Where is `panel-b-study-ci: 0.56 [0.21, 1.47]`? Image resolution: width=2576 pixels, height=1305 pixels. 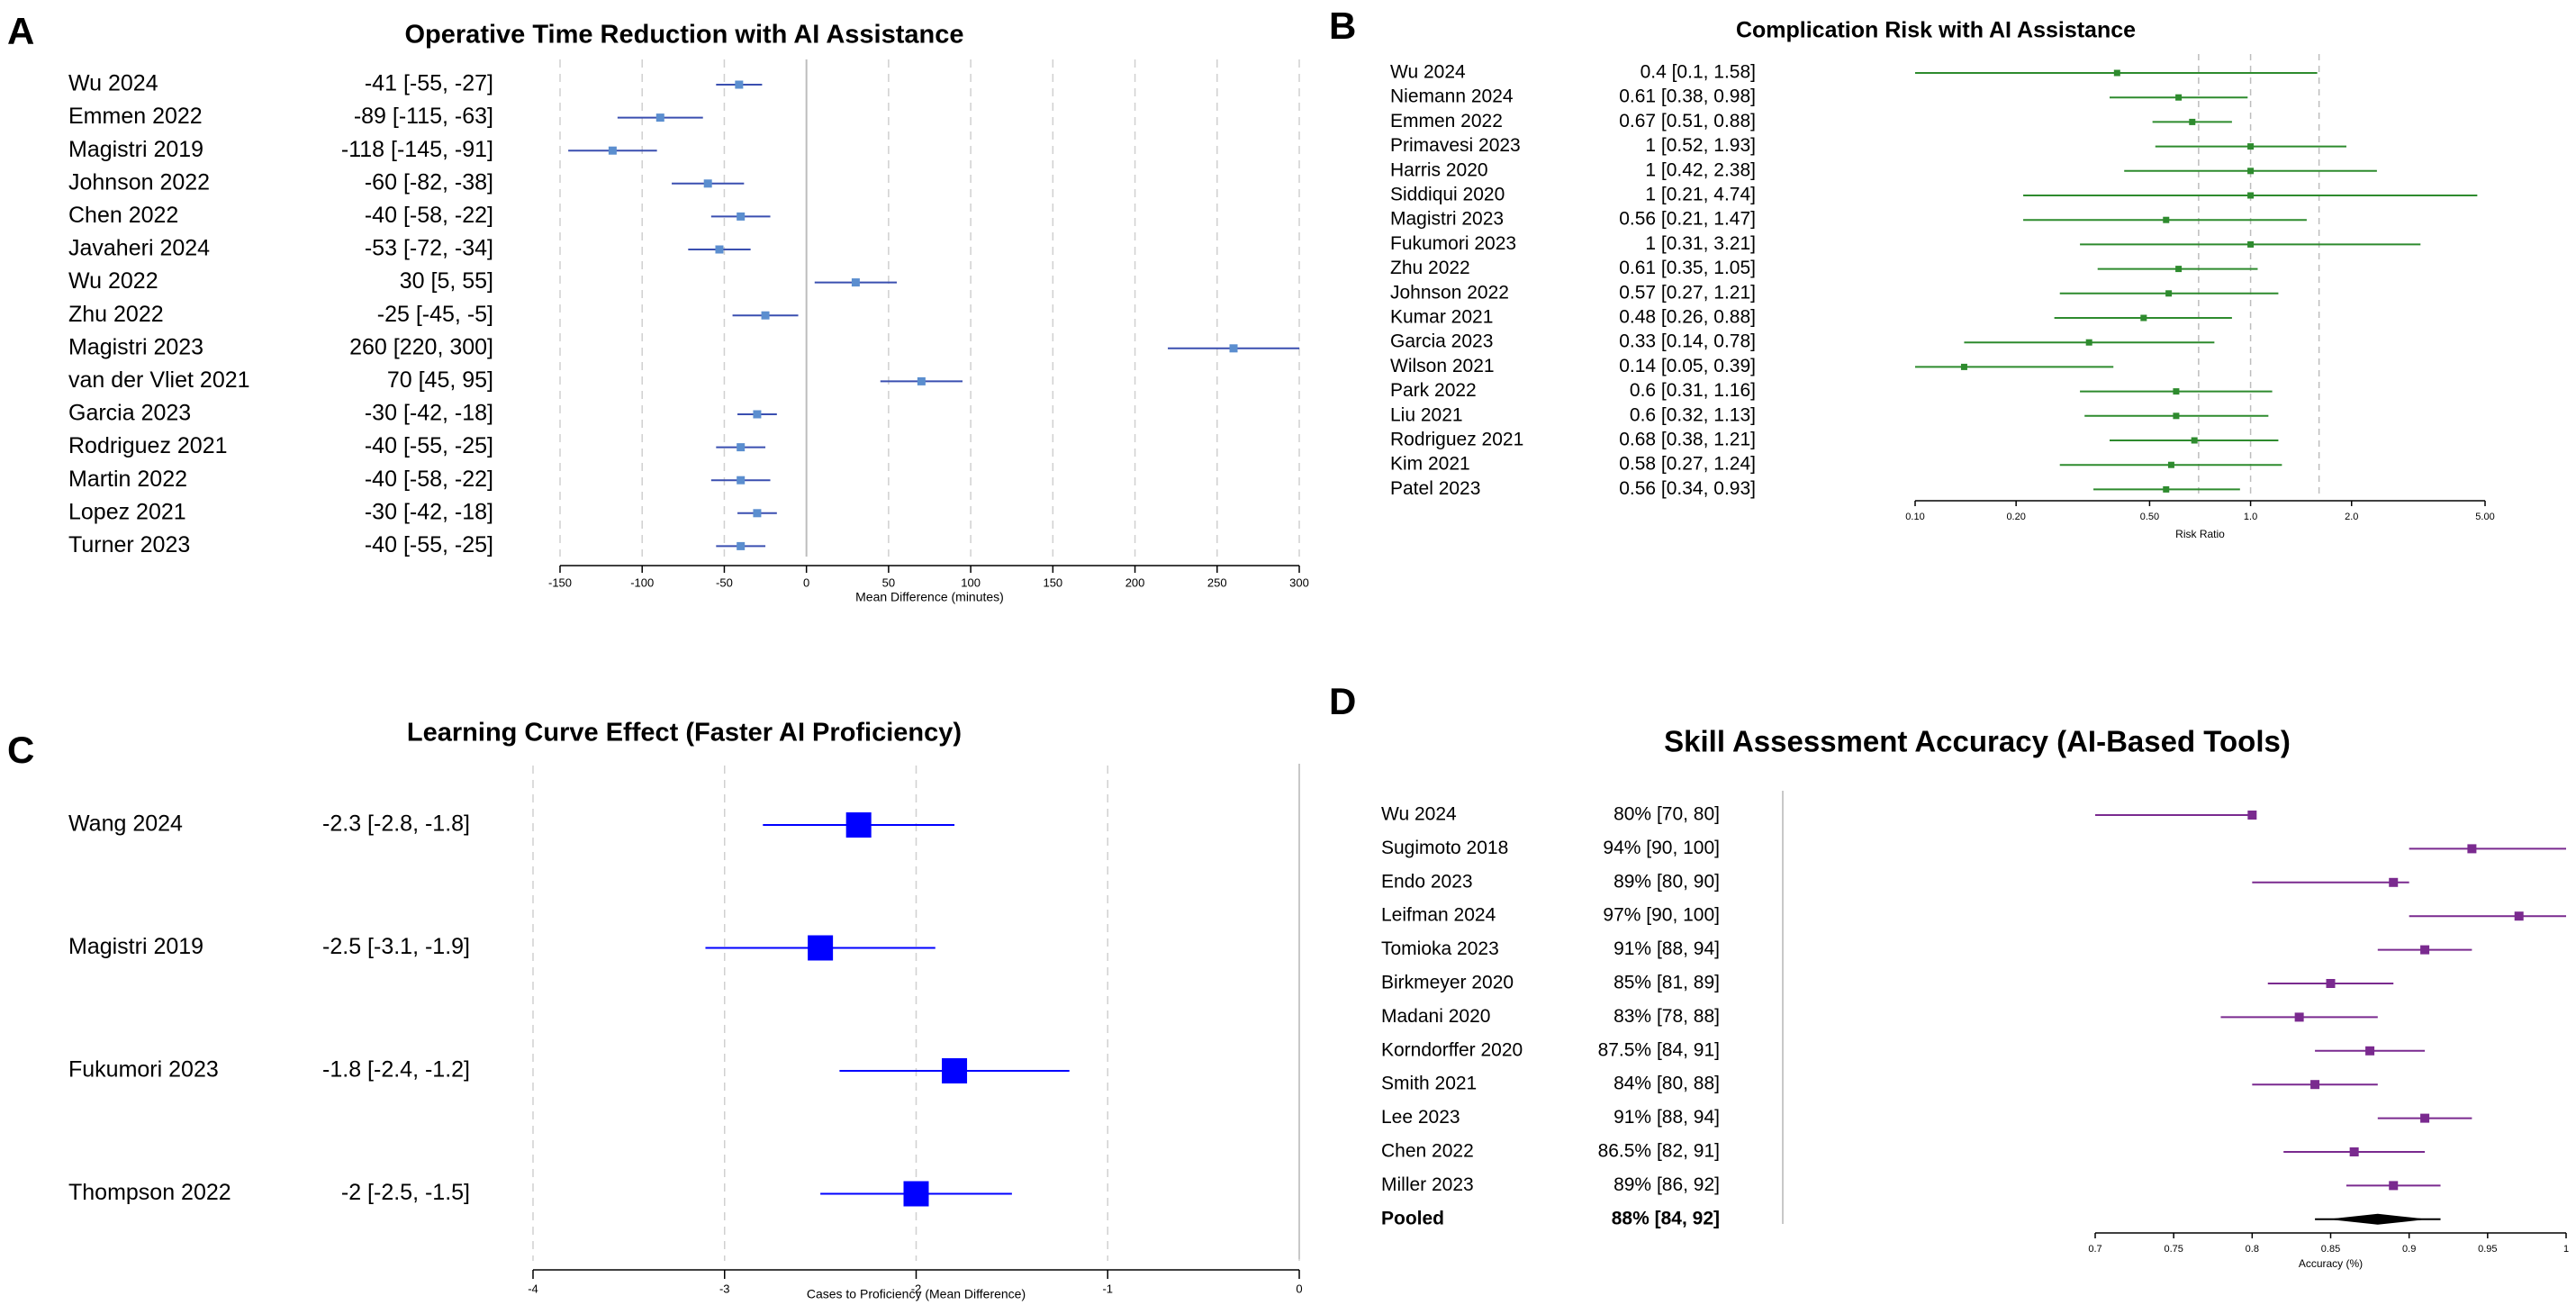 panel-b-study-ci: 0.56 [0.21, 1.47] is located at coordinates (1687, 219).